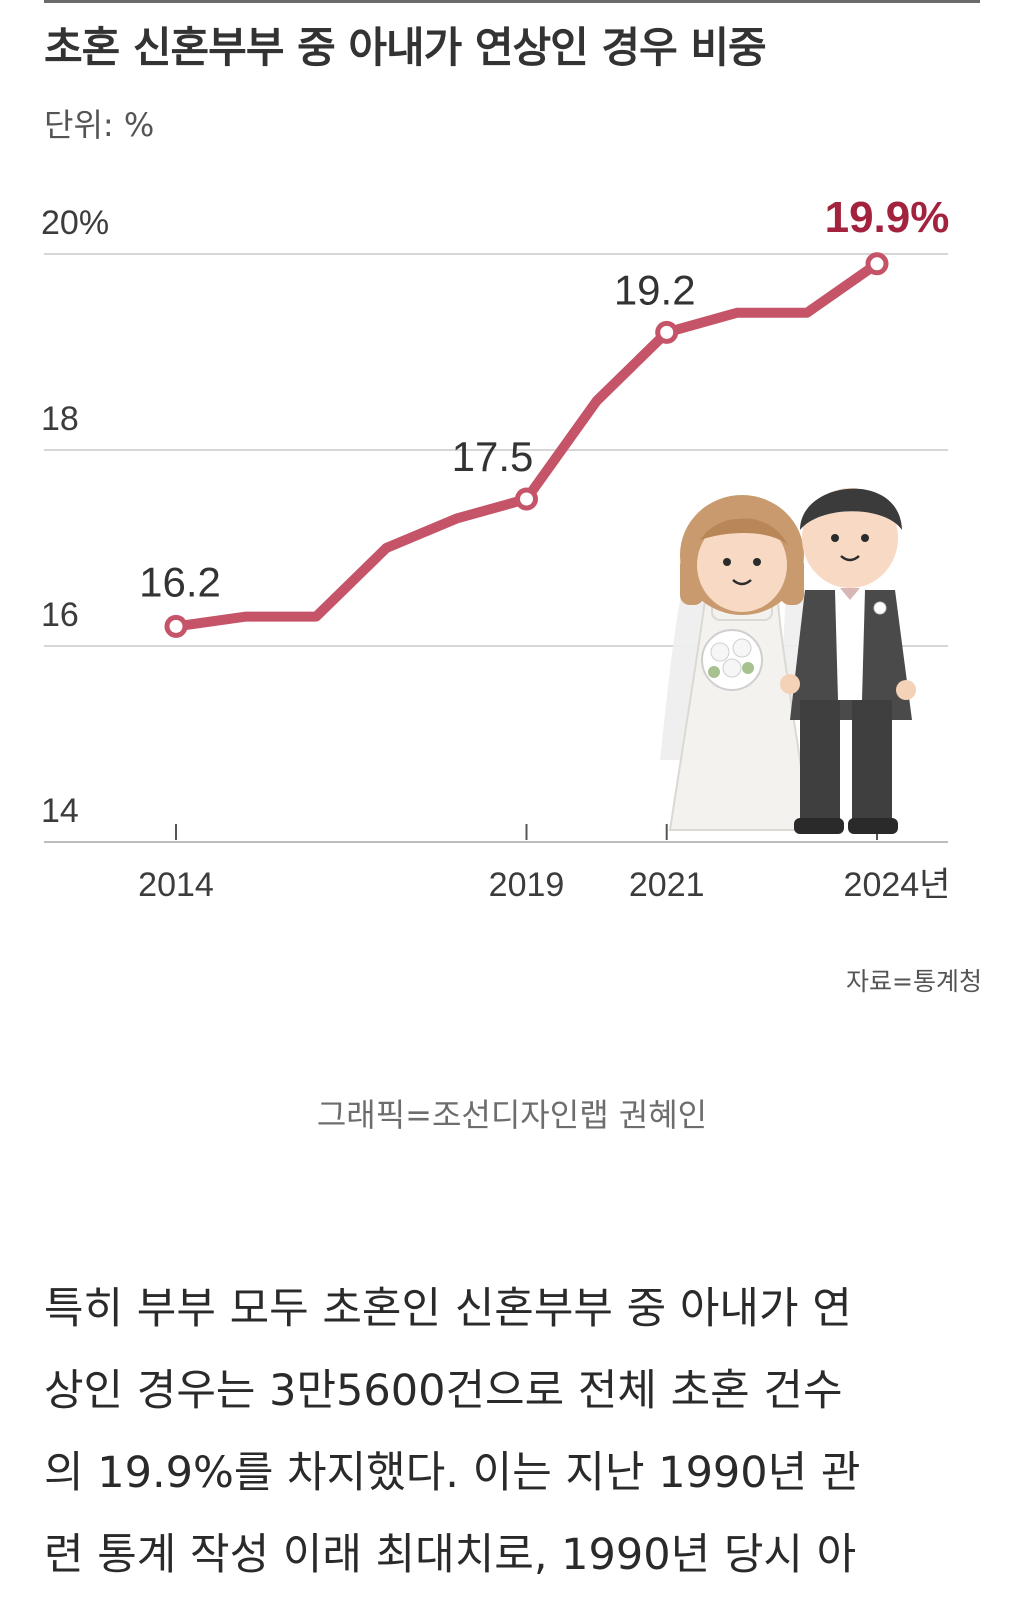 Image resolution: width=1024 pixels, height=1621 pixels. What do you see at coordinates (493, 456) in the screenshot?
I see `data-label: 17.5` at bounding box center [493, 456].